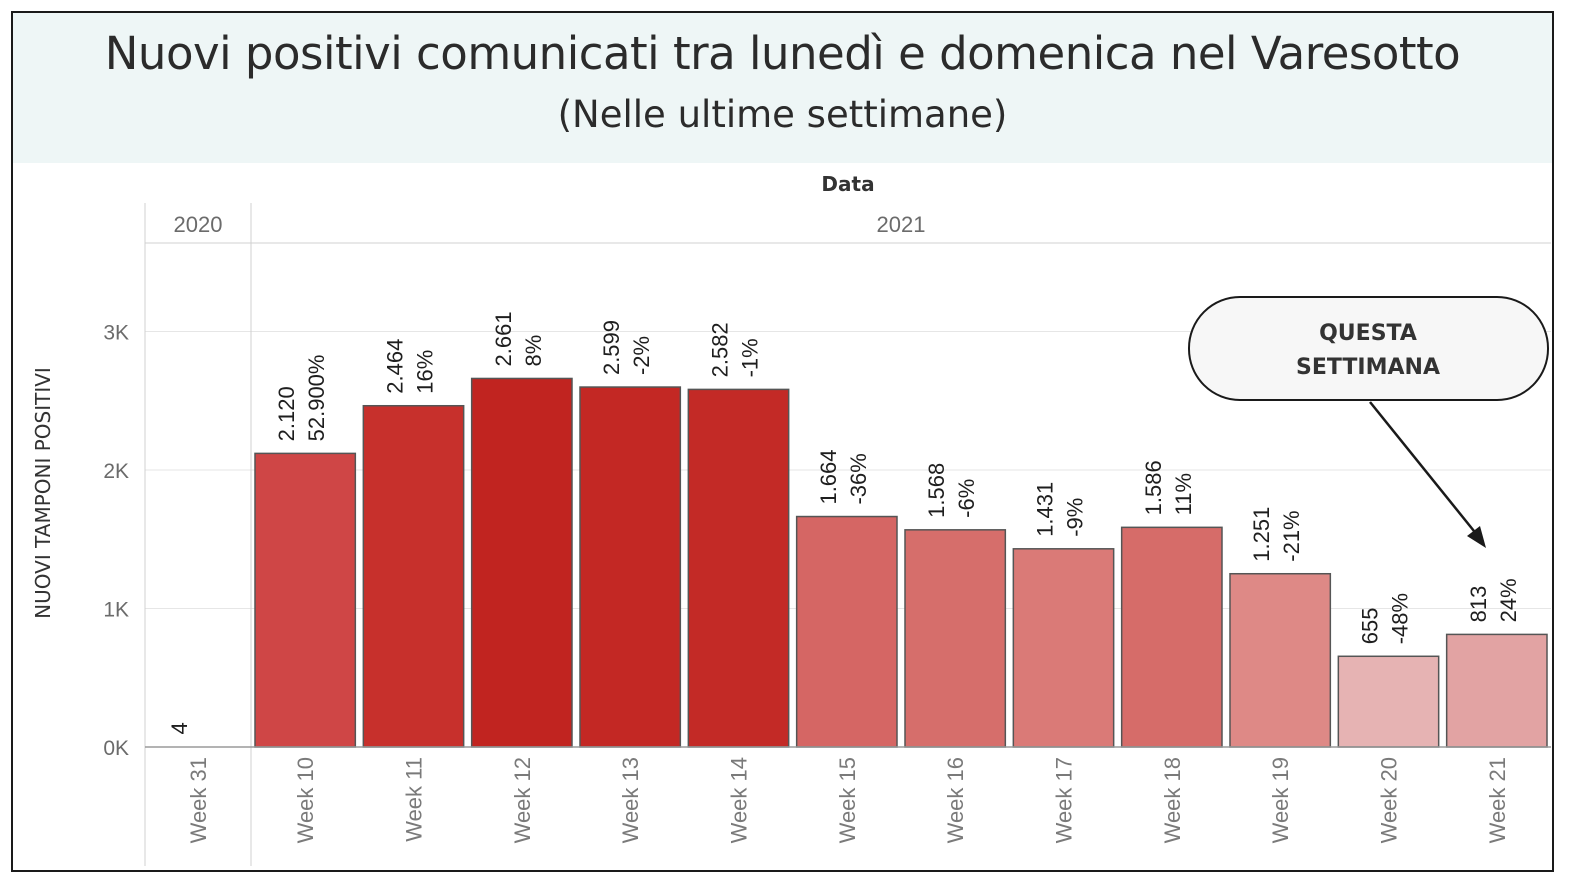  What do you see at coordinates (1064, 800) in the screenshot?
I see `week-label-week-17: Week 17` at bounding box center [1064, 800].